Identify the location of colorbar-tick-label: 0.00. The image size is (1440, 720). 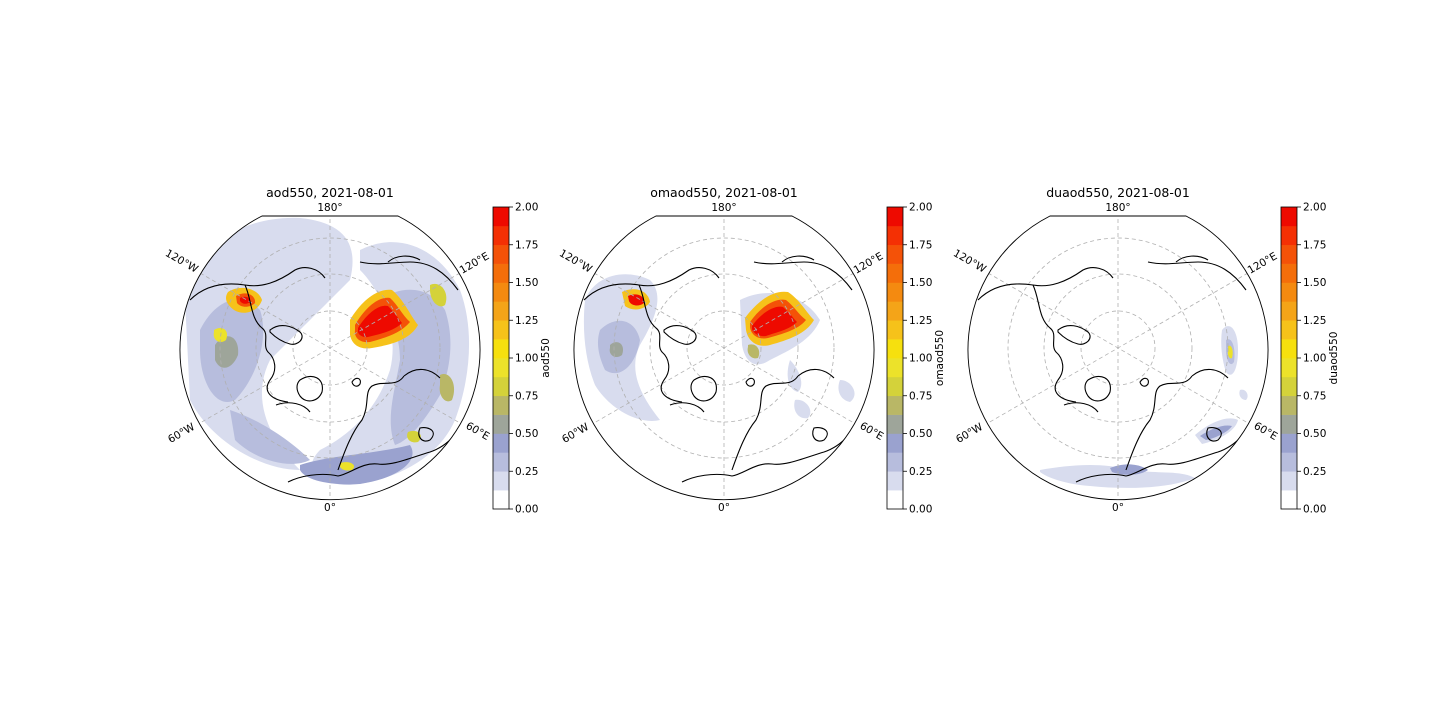
(920, 510).